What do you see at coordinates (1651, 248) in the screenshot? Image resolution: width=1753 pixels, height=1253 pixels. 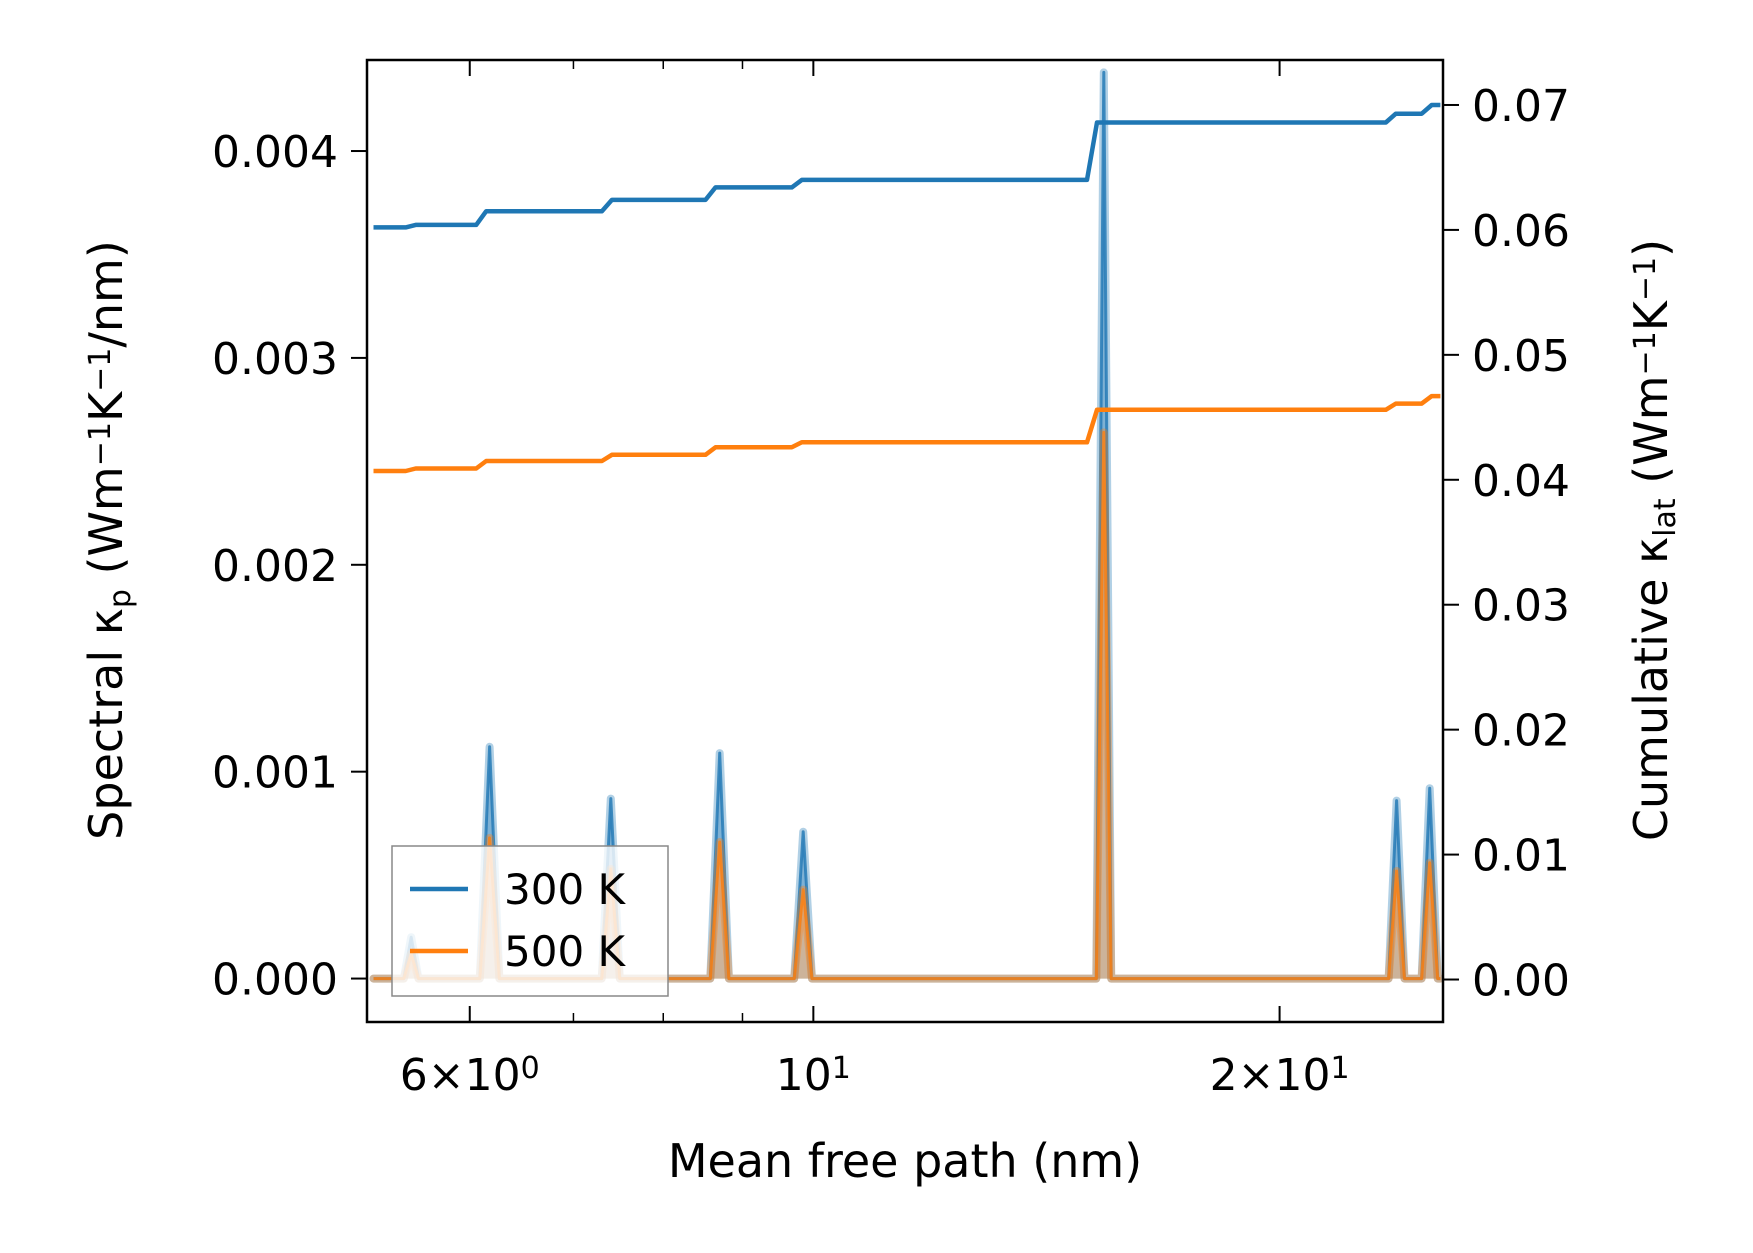 I see `right-y-label-end: )` at bounding box center [1651, 248].